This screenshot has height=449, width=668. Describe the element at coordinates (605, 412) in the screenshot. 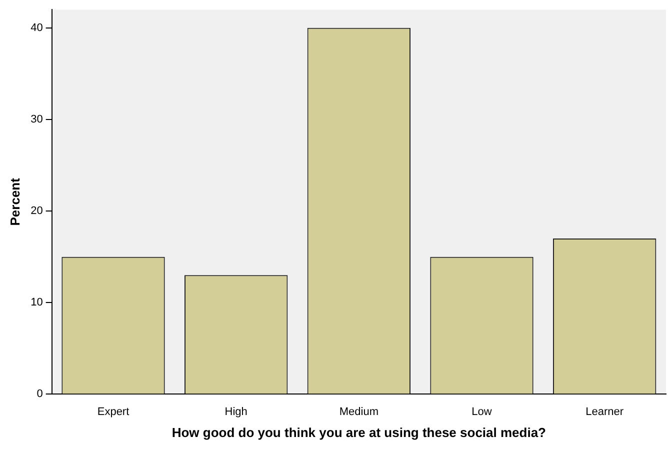

I see `x-tick-label: Learner` at that location.